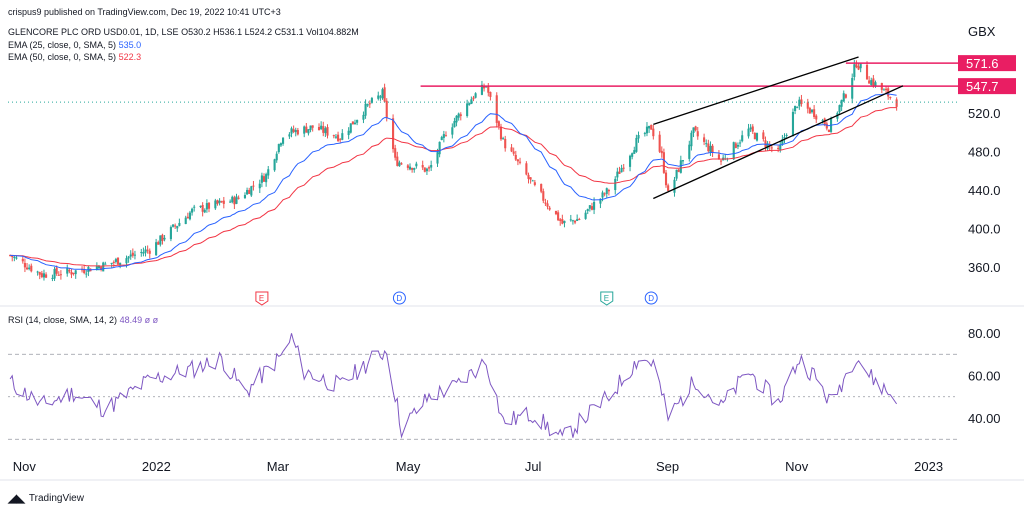 The image size is (1024, 511). Describe the element at coordinates (16, 499) in the screenshot. I see `tradingview-logo-icon: ◢◣` at that location.